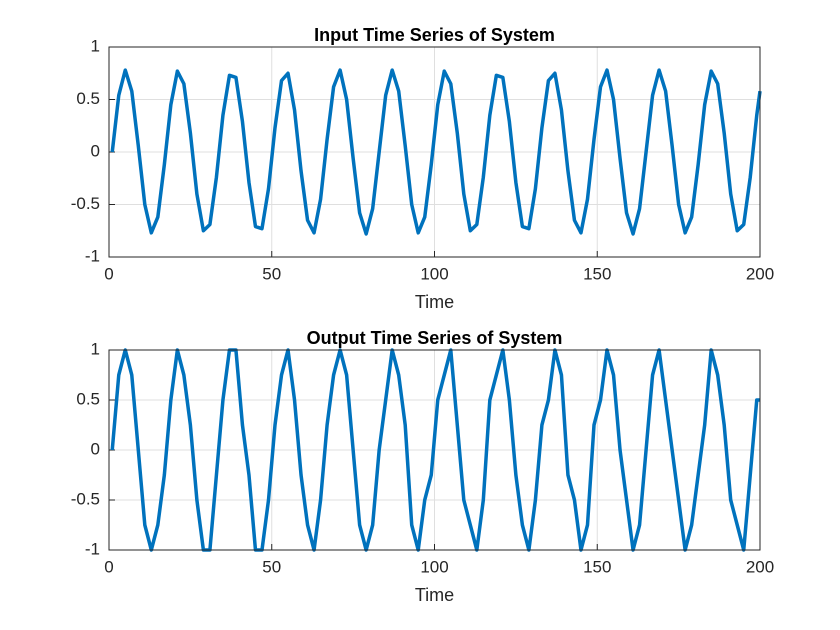  I want to click on chart-title: Output Time Series of System, so click(435, 338).